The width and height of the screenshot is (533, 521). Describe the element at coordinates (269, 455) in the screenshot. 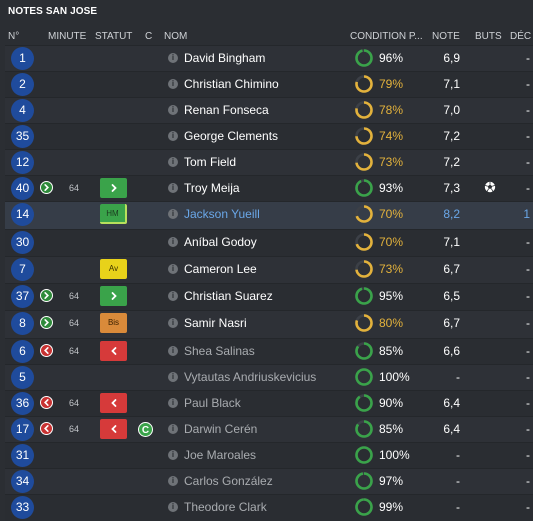

I see `table-row: 31 i Joe Maroales 100% - -` at that location.